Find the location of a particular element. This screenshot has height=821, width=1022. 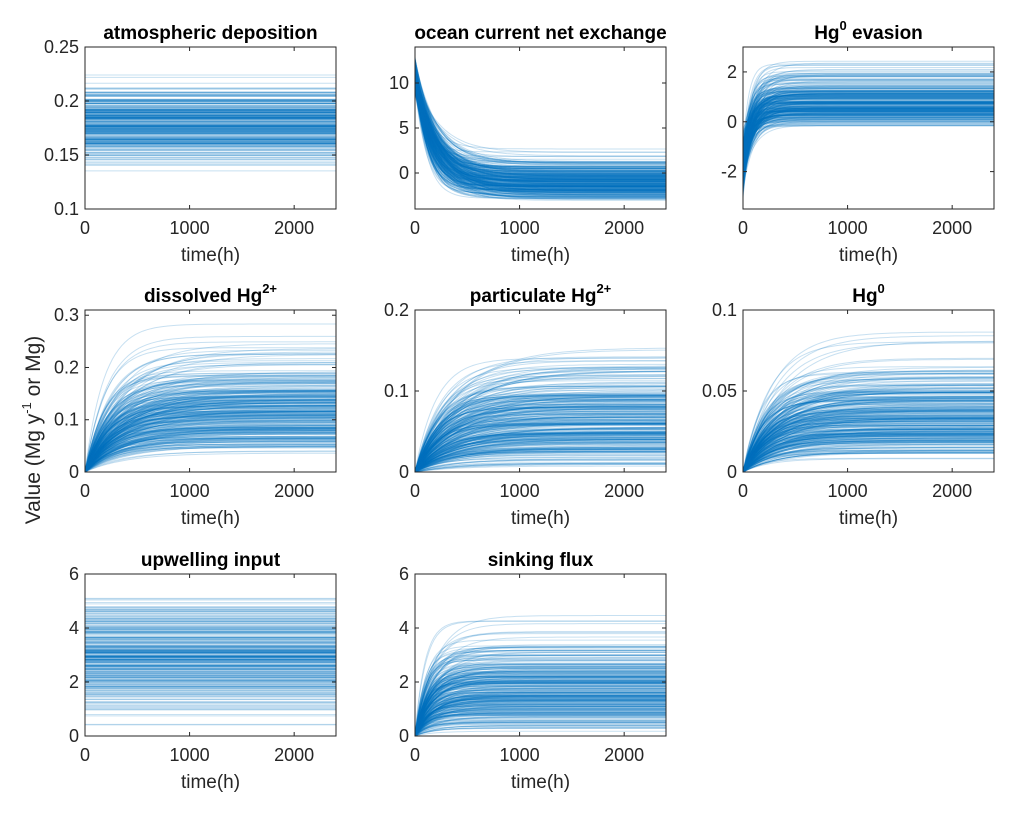

x-tick-label: 1000 is located at coordinates (520, 228).